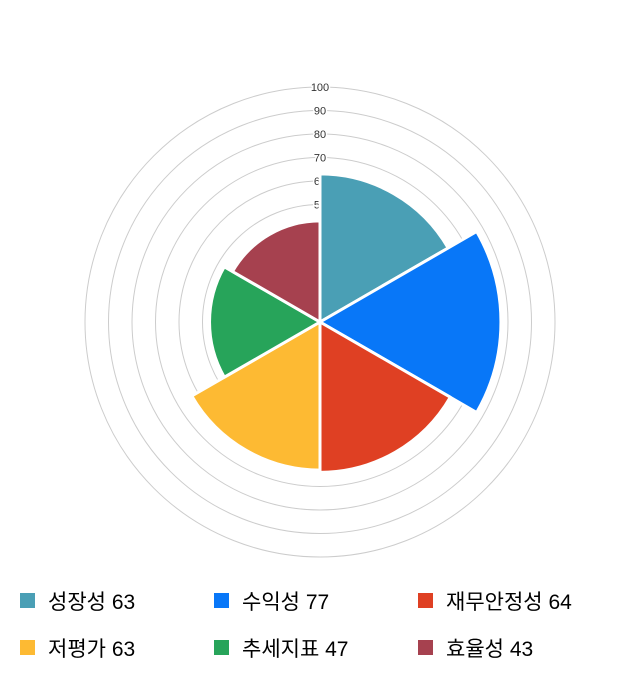 Image resolution: width=640 pixels, height=700 pixels. I want to click on legend-item-trend-indicator: 추세지표 47, so click(281, 649).